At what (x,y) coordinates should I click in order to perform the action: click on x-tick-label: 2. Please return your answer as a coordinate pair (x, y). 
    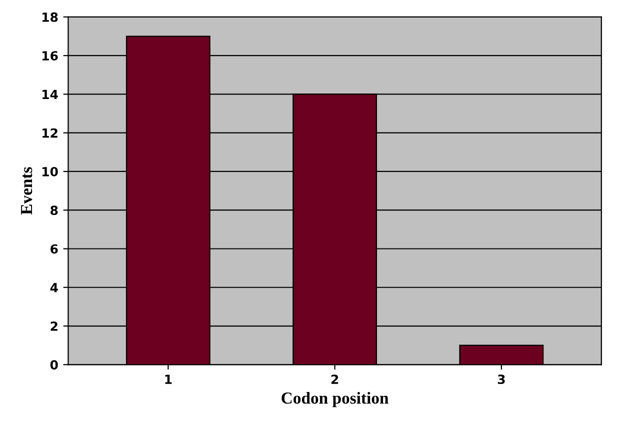
    Looking at the image, I should click on (334, 379).